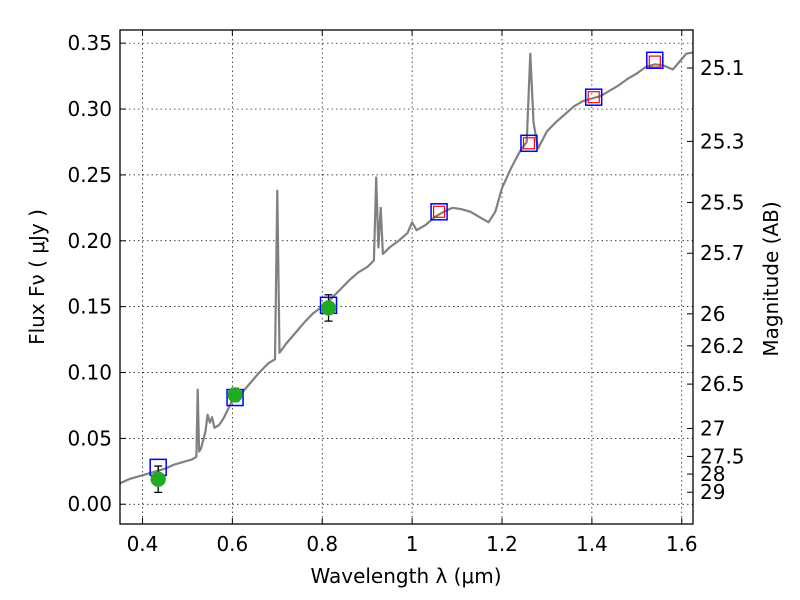 The width and height of the screenshot is (800, 600). What do you see at coordinates (592, 544) in the screenshot?
I see `x-tick-label: 1.4` at bounding box center [592, 544].